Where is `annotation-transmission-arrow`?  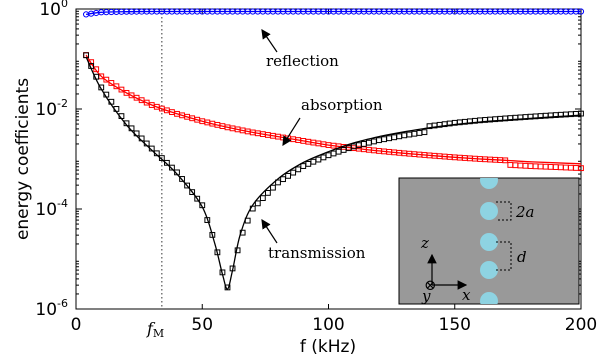
annotation-transmission-arrow is located at coordinates (269, 231).